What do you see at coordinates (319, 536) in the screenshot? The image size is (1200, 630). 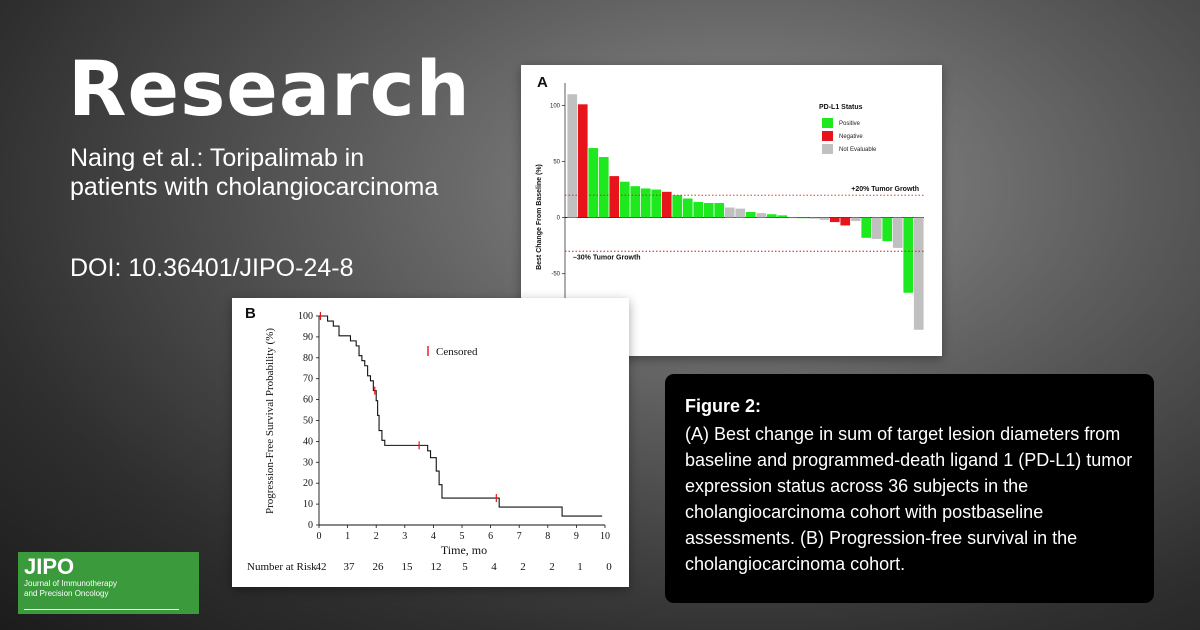 I see `x-tick-label: 0` at bounding box center [319, 536].